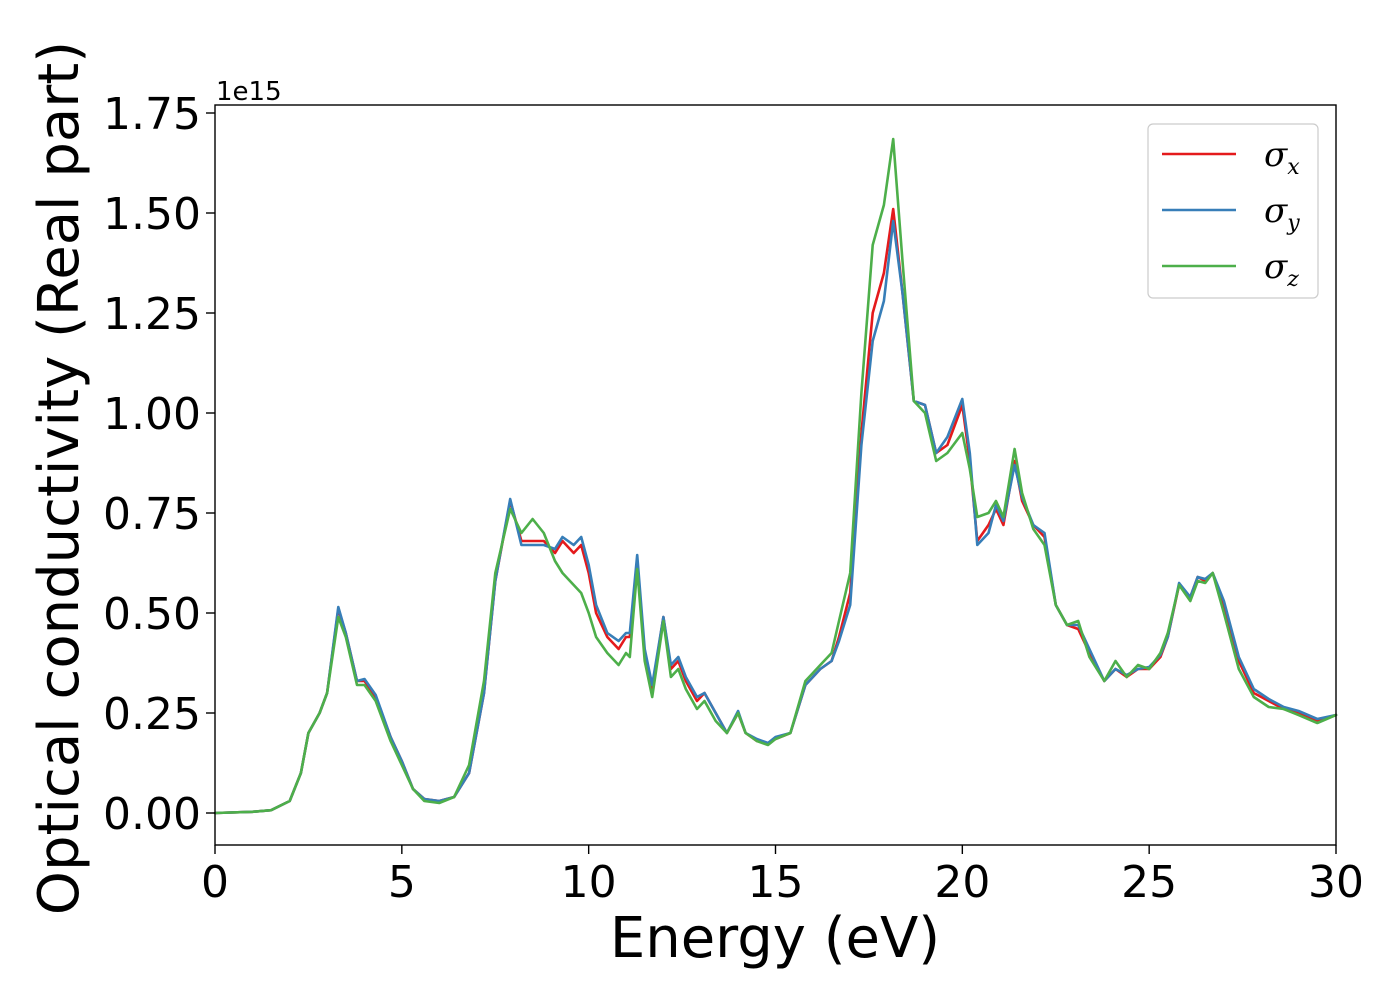 The image size is (1400, 1000). Describe the element at coordinates (152, 314) in the screenshot. I see `y-tick-label: 1.25` at that location.